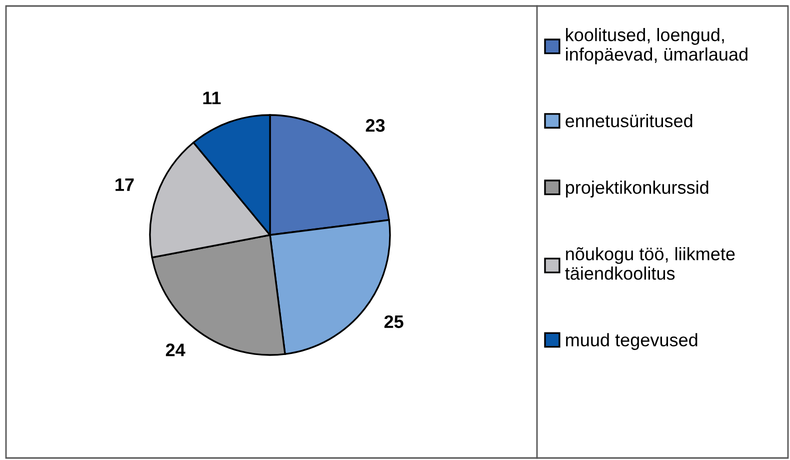 The image size is (790, 460). What do you see at coordinates (637, 189) in the screenshot?
I see `legend-label: projektikonkurssid` at bounding box center [637, 189].